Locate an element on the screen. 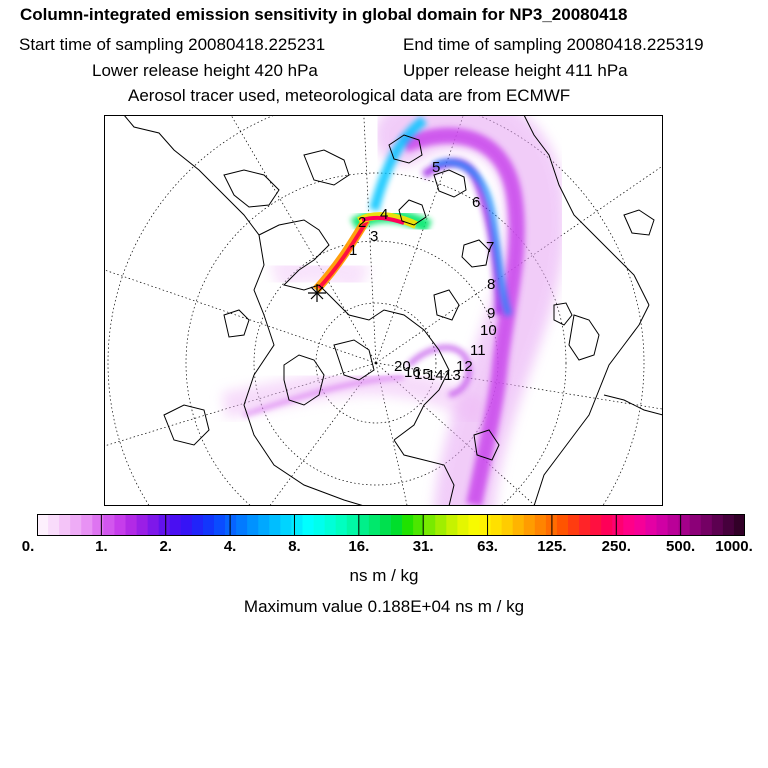  colorbar-tick-label: 4. is located at coordinates (230, 546).